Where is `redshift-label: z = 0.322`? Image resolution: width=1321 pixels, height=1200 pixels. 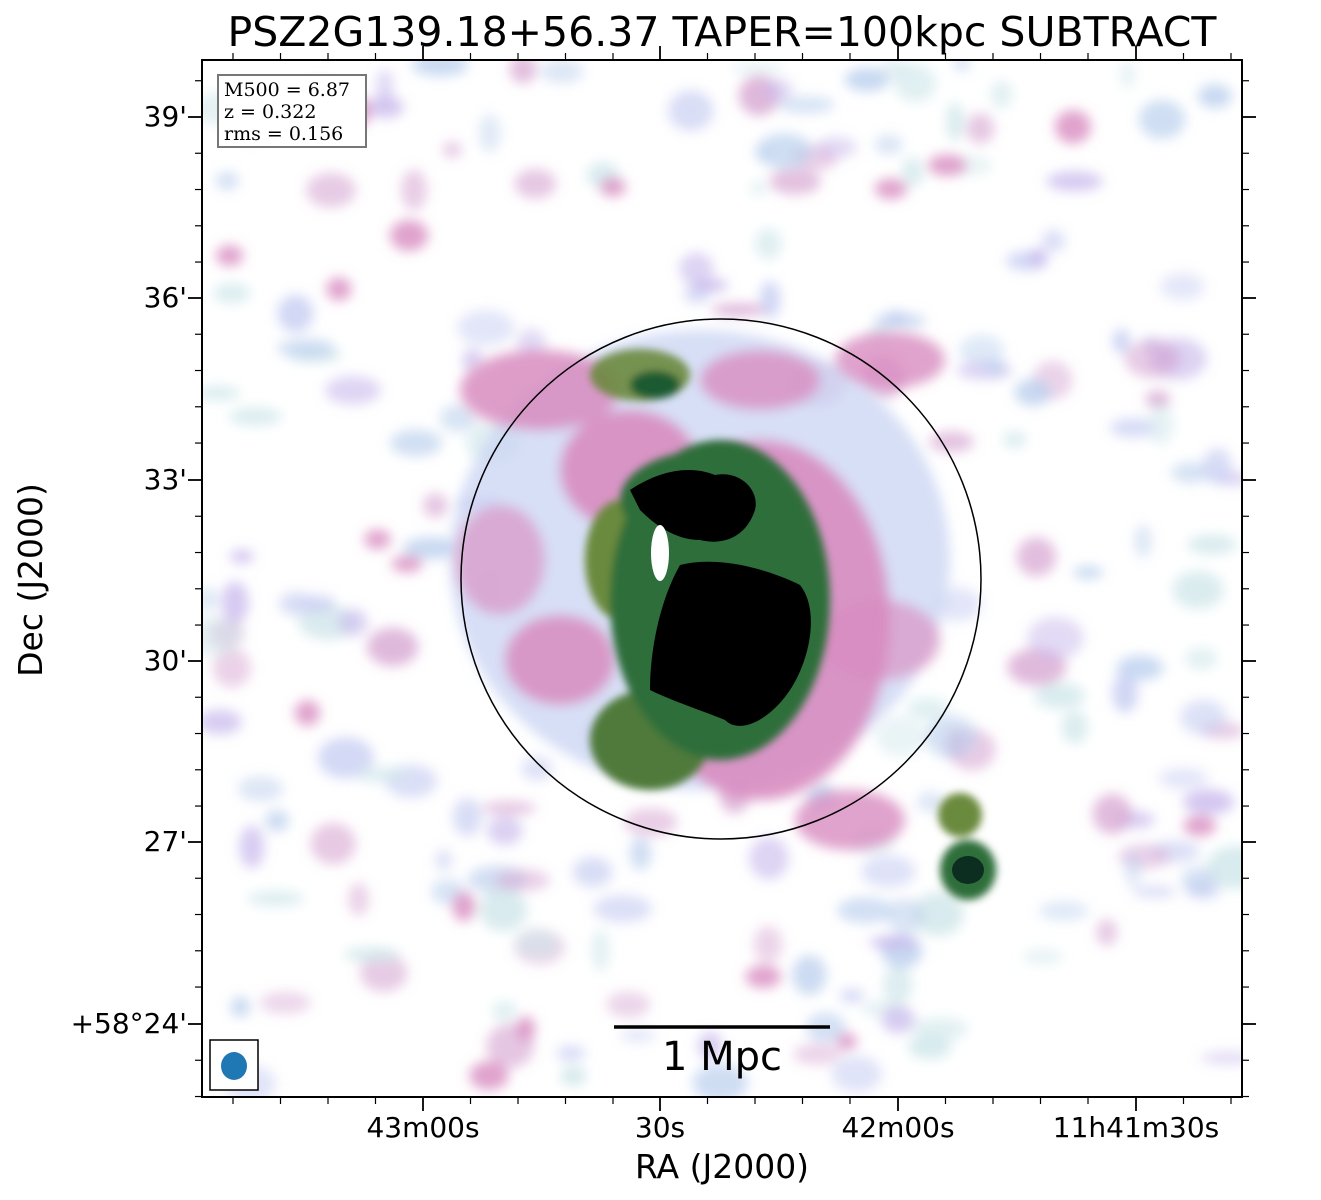
redshift-label: z = 0.322 is located at coordinates (270, 112).